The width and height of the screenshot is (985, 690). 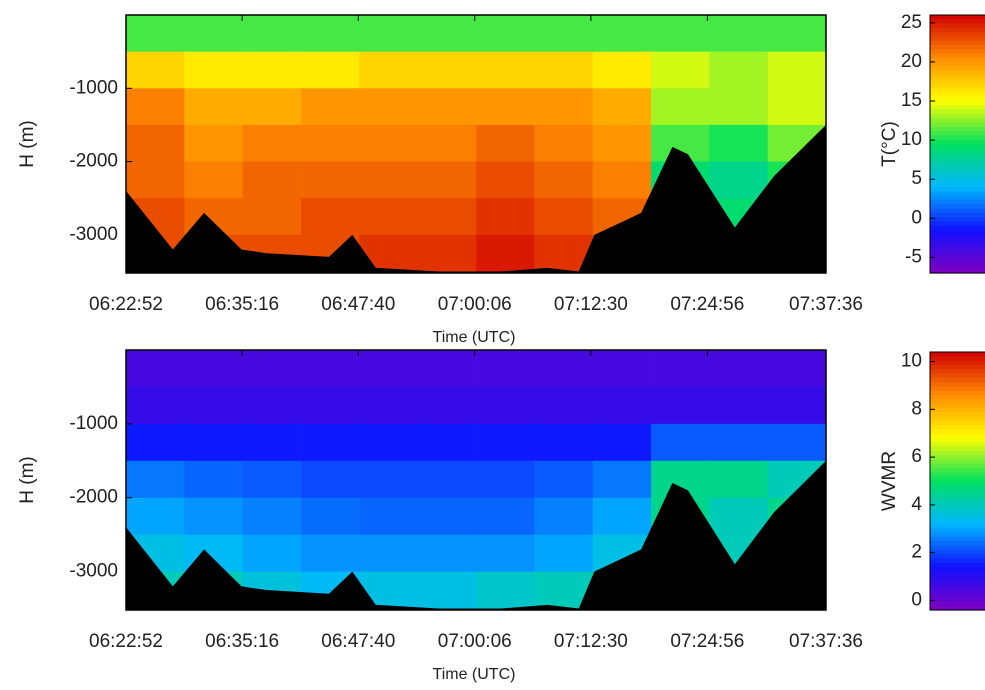 I want to click on x-axis-title: Time (UTC), so click(x=474, y=674).